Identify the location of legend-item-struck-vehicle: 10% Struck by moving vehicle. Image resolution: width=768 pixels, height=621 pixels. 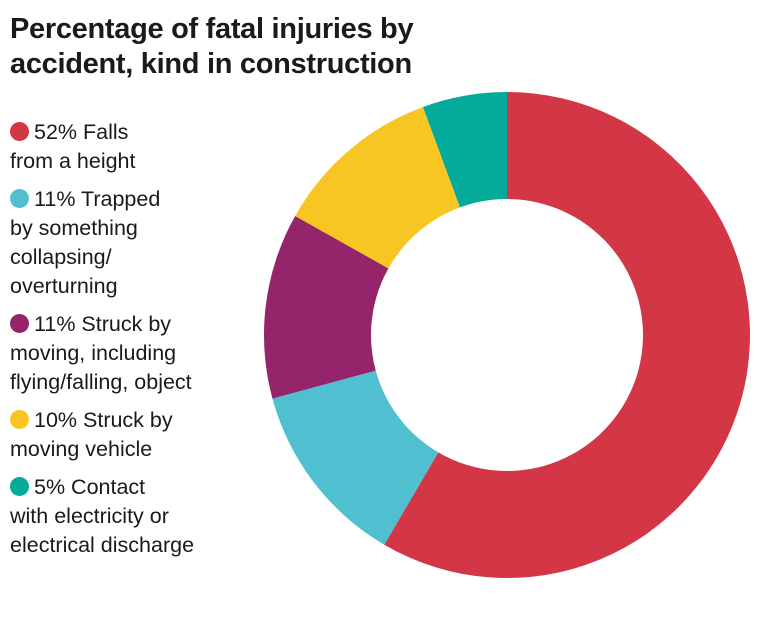
(91, 434).